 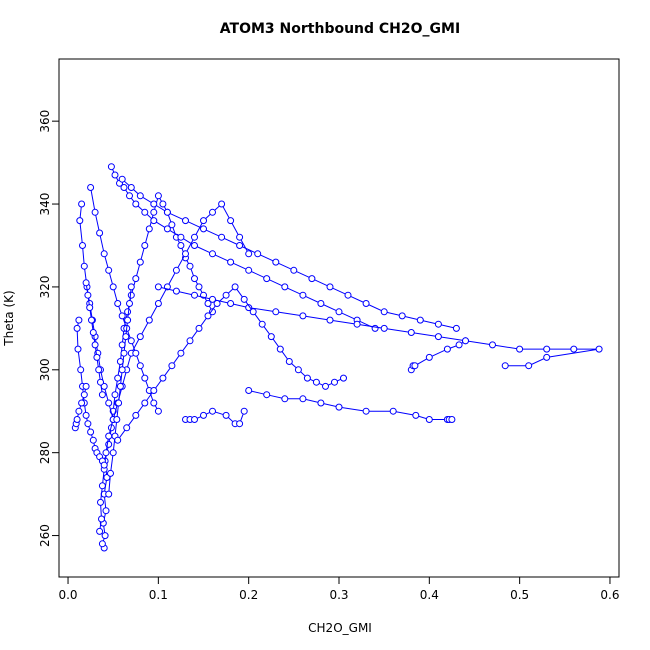 What do you see at coordinates (9, 318) in the screenshot?
I see `y-axis-label: Theta (K)` at bounding box center [9, 318].